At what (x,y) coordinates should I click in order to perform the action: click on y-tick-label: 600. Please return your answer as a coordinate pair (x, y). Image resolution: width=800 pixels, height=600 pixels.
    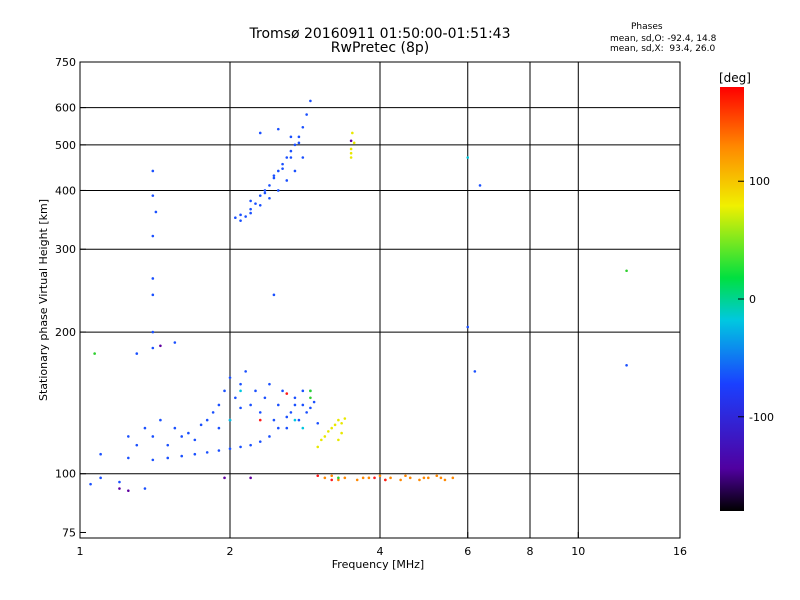
    Looking at the image, I should click on (65, 108).